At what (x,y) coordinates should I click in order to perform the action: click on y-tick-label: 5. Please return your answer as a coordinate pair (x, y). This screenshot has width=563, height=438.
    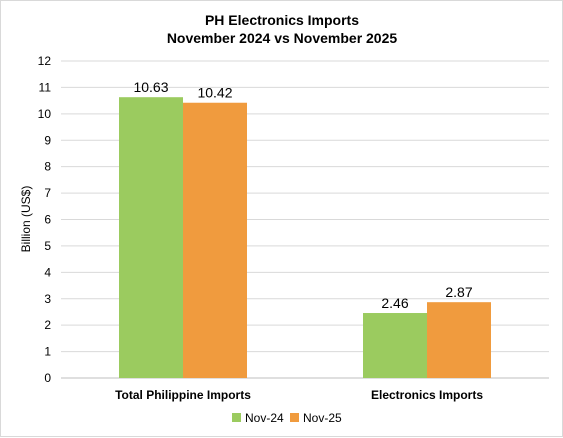
    Looking at the image, I should click on (47, 246).